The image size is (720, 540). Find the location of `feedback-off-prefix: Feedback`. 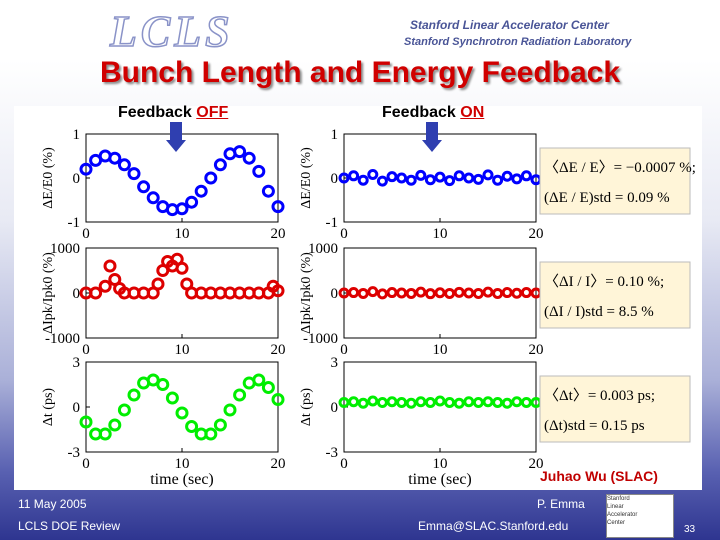

feedback-off-prefix: Feedback is located at coordinates (157, 112).